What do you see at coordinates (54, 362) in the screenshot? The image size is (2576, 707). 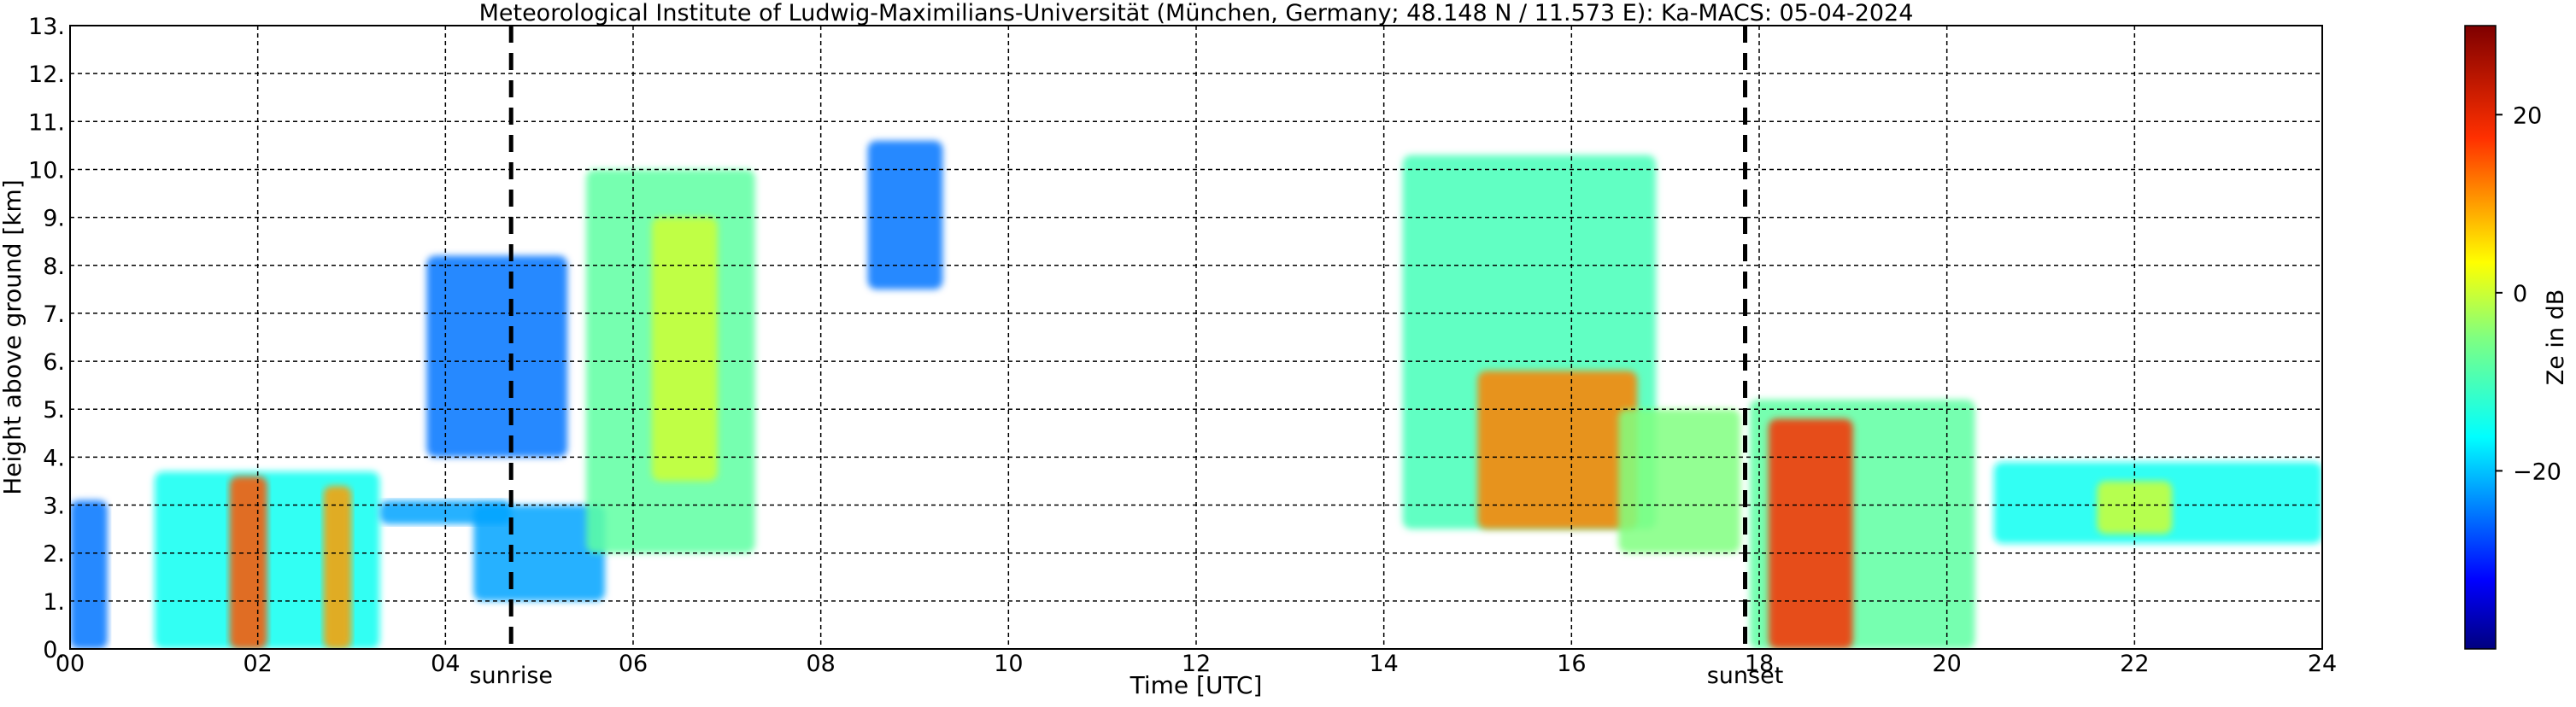 I see `y-tick-label: 6.` at bounding box center [54, 362].